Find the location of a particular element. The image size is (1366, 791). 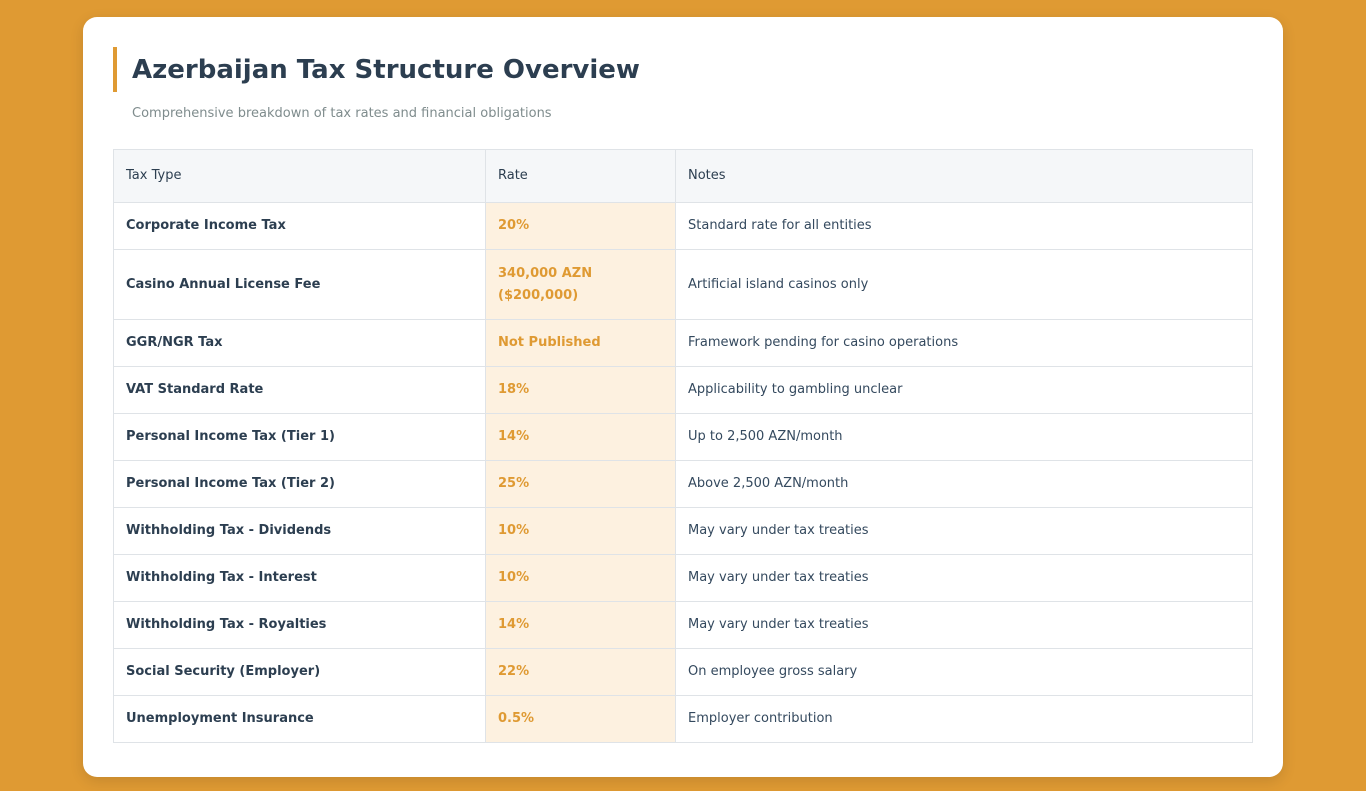

notes-cell: Standard rate for all entities is located at coordinates (964, 226).